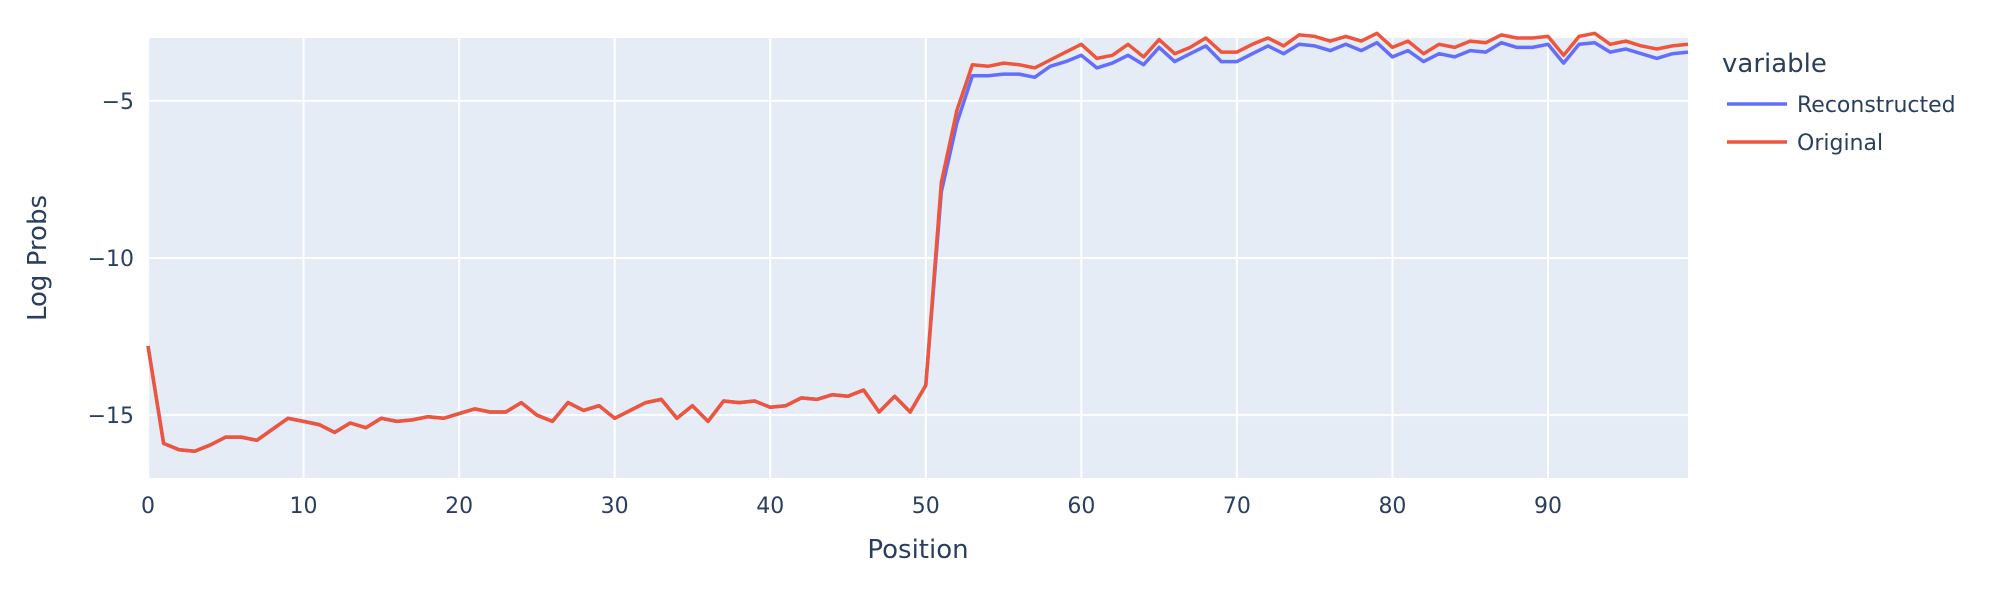 This screenshot has height=604, width=1999. I want to click on x-tick-label: 70, so click(1237, 506).